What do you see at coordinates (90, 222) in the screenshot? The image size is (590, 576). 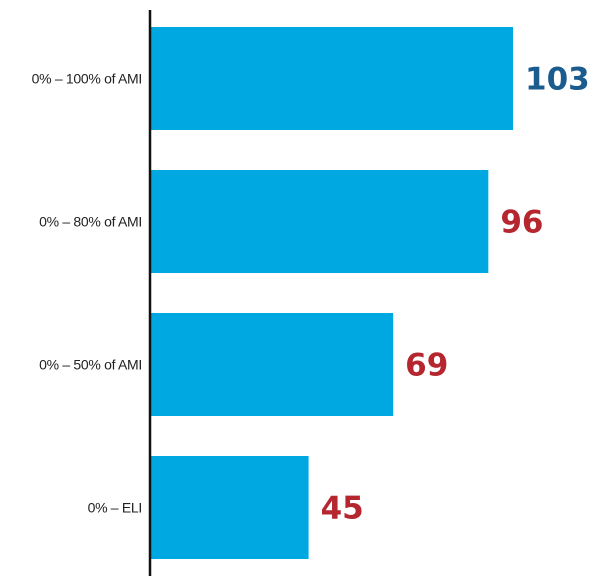 I see `category-label-1: 0% – 80% of AMI` at bounding box center [90, 222].